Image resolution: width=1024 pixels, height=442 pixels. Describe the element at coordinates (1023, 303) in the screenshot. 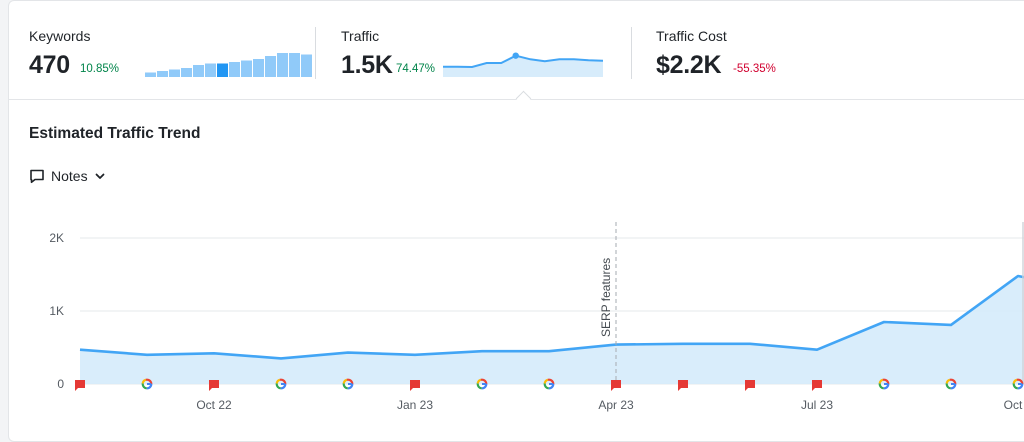

I see `hover-band` at that location.